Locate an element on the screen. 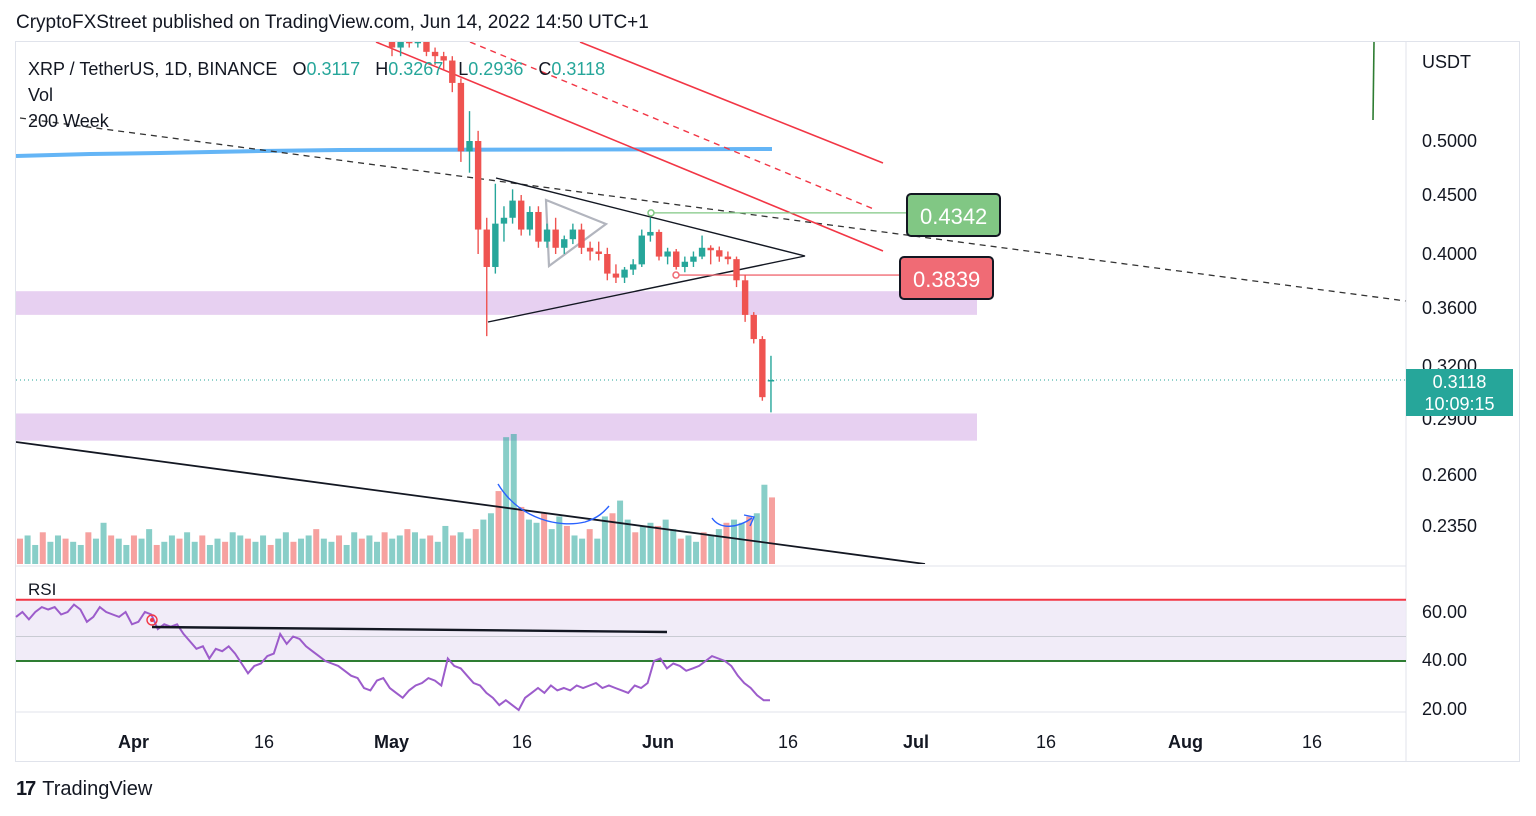  close-value: 0.3118 is located at coordinates (578, 69).